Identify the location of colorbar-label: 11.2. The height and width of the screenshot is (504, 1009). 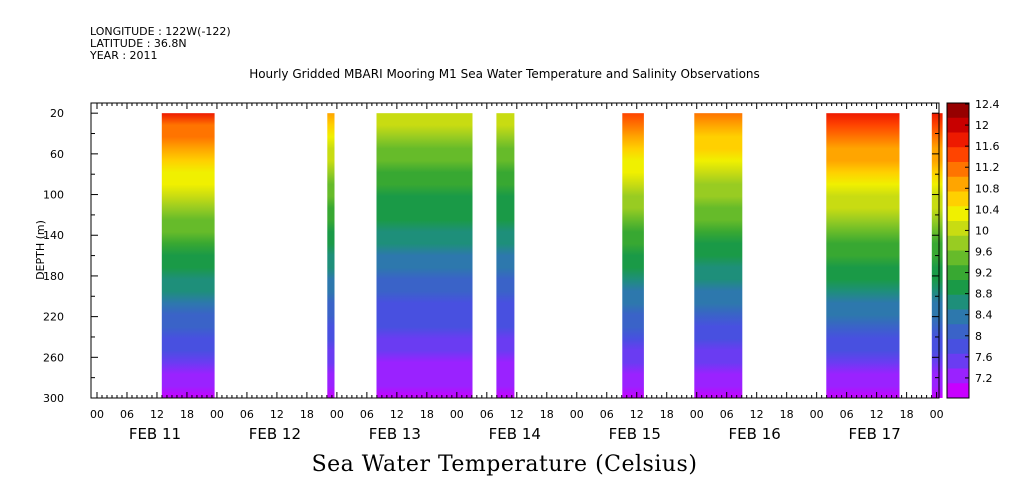
(987, 167).